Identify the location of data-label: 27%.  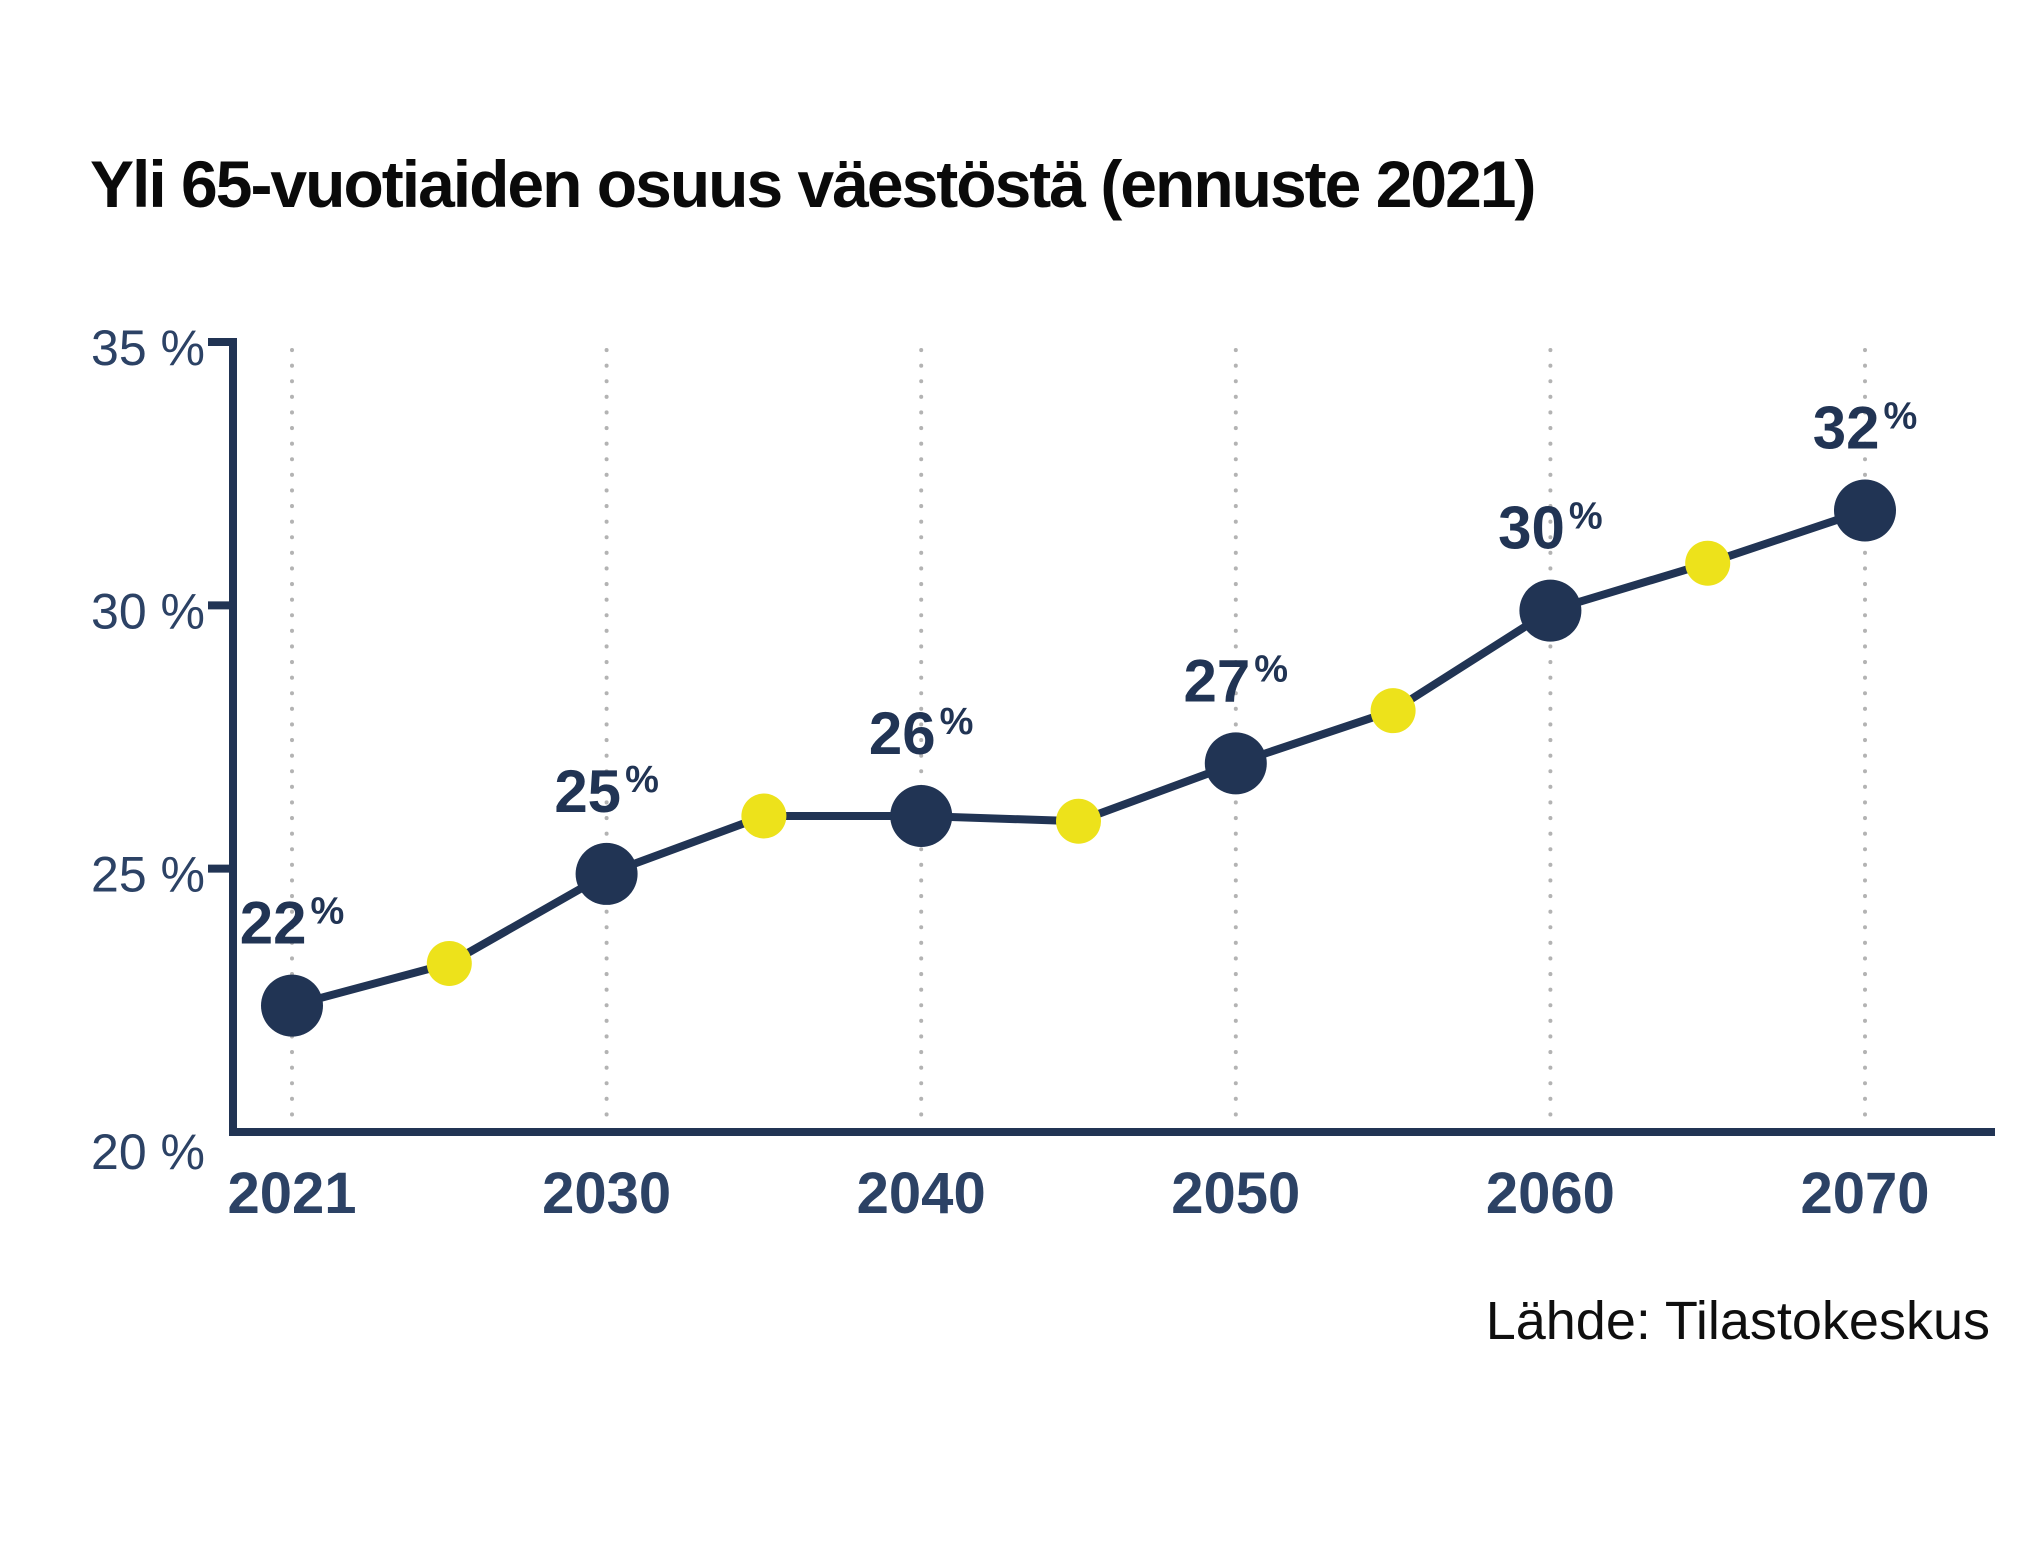
(1236, 680).